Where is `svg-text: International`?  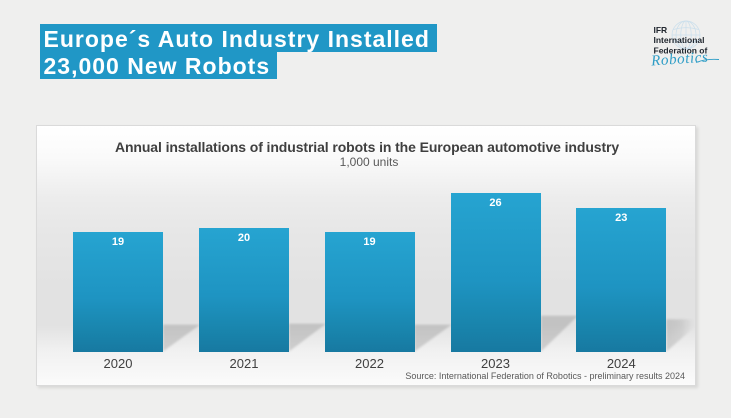 svg-text: International is located at coordinates (679, 40).